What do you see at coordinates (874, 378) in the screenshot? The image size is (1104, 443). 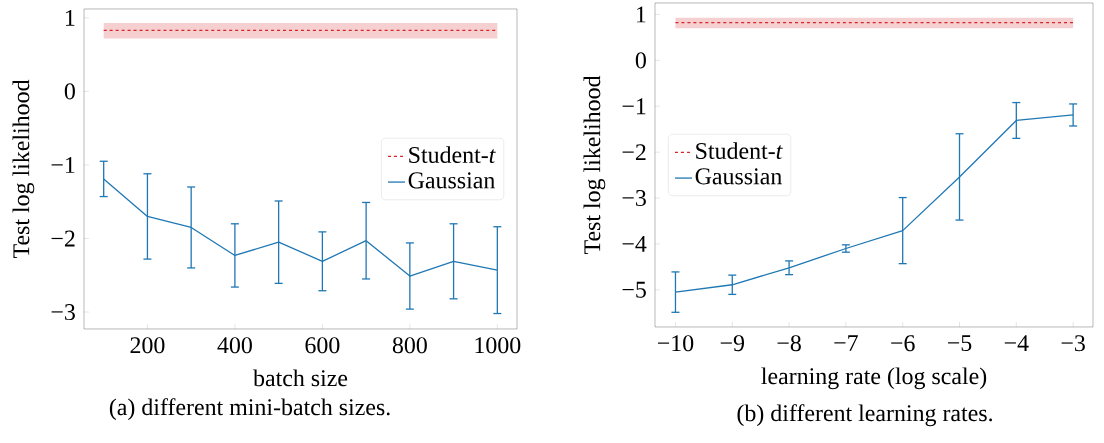 I see `x-axis-title: learning rate (log scale)` at bounding box center [874, 378].